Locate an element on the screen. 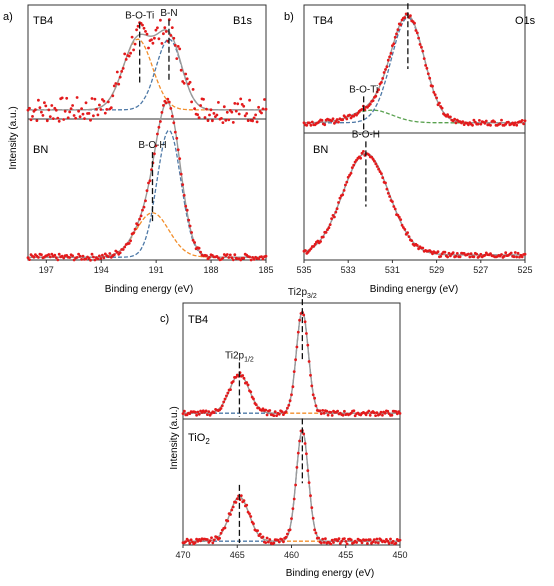 This screenshot has height=586, width=554. panel-c-ylabel: Intensity (a.u.) is located at coordinates (174, 437).